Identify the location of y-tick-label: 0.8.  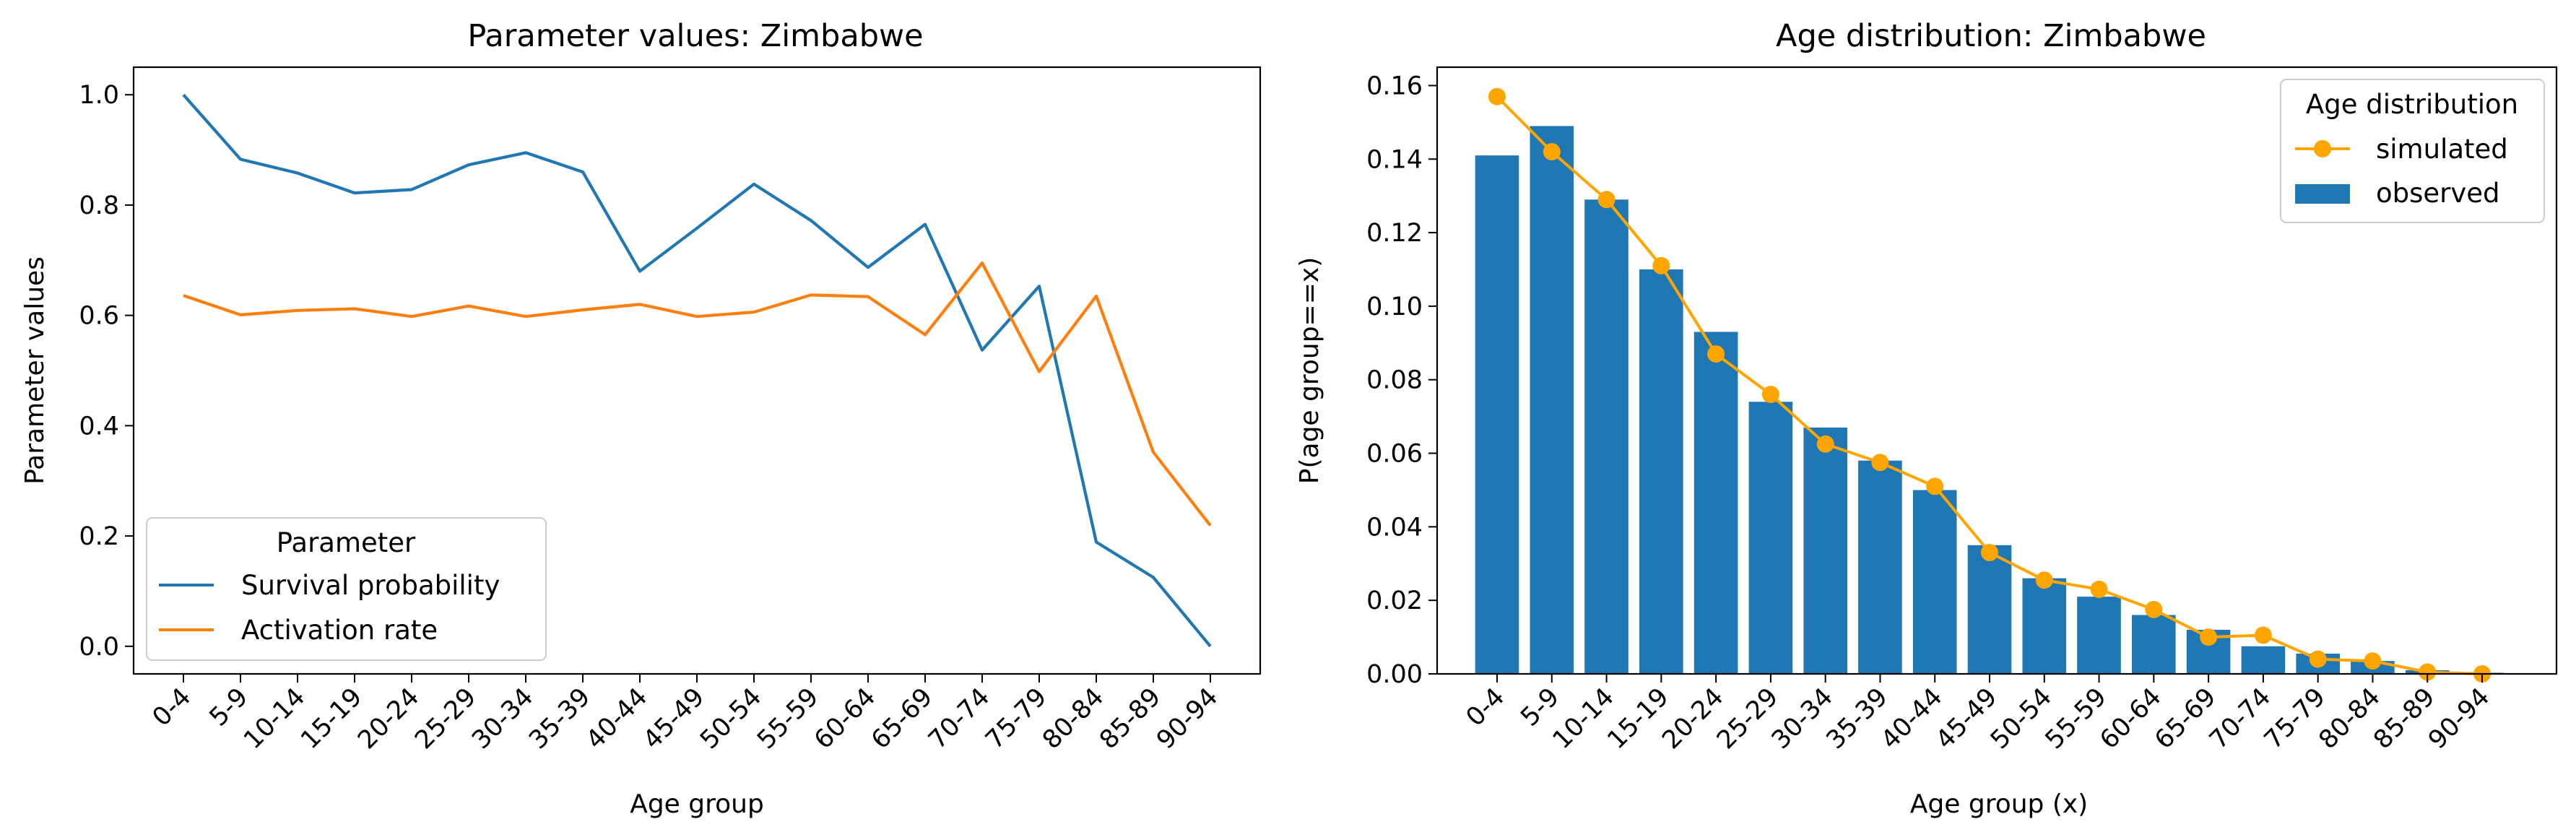
(99, 205).